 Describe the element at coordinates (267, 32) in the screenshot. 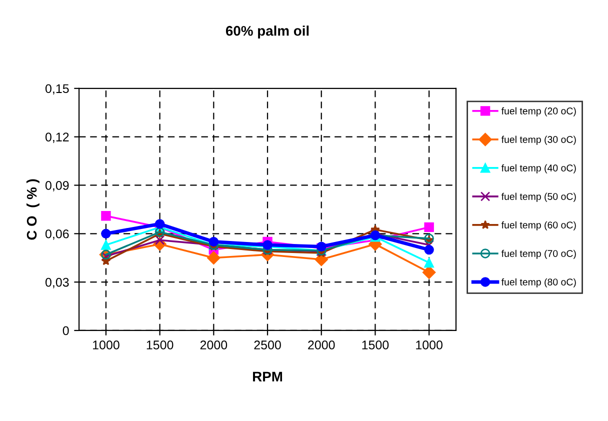

I see `chart-title: 60% palm oil` at that location.